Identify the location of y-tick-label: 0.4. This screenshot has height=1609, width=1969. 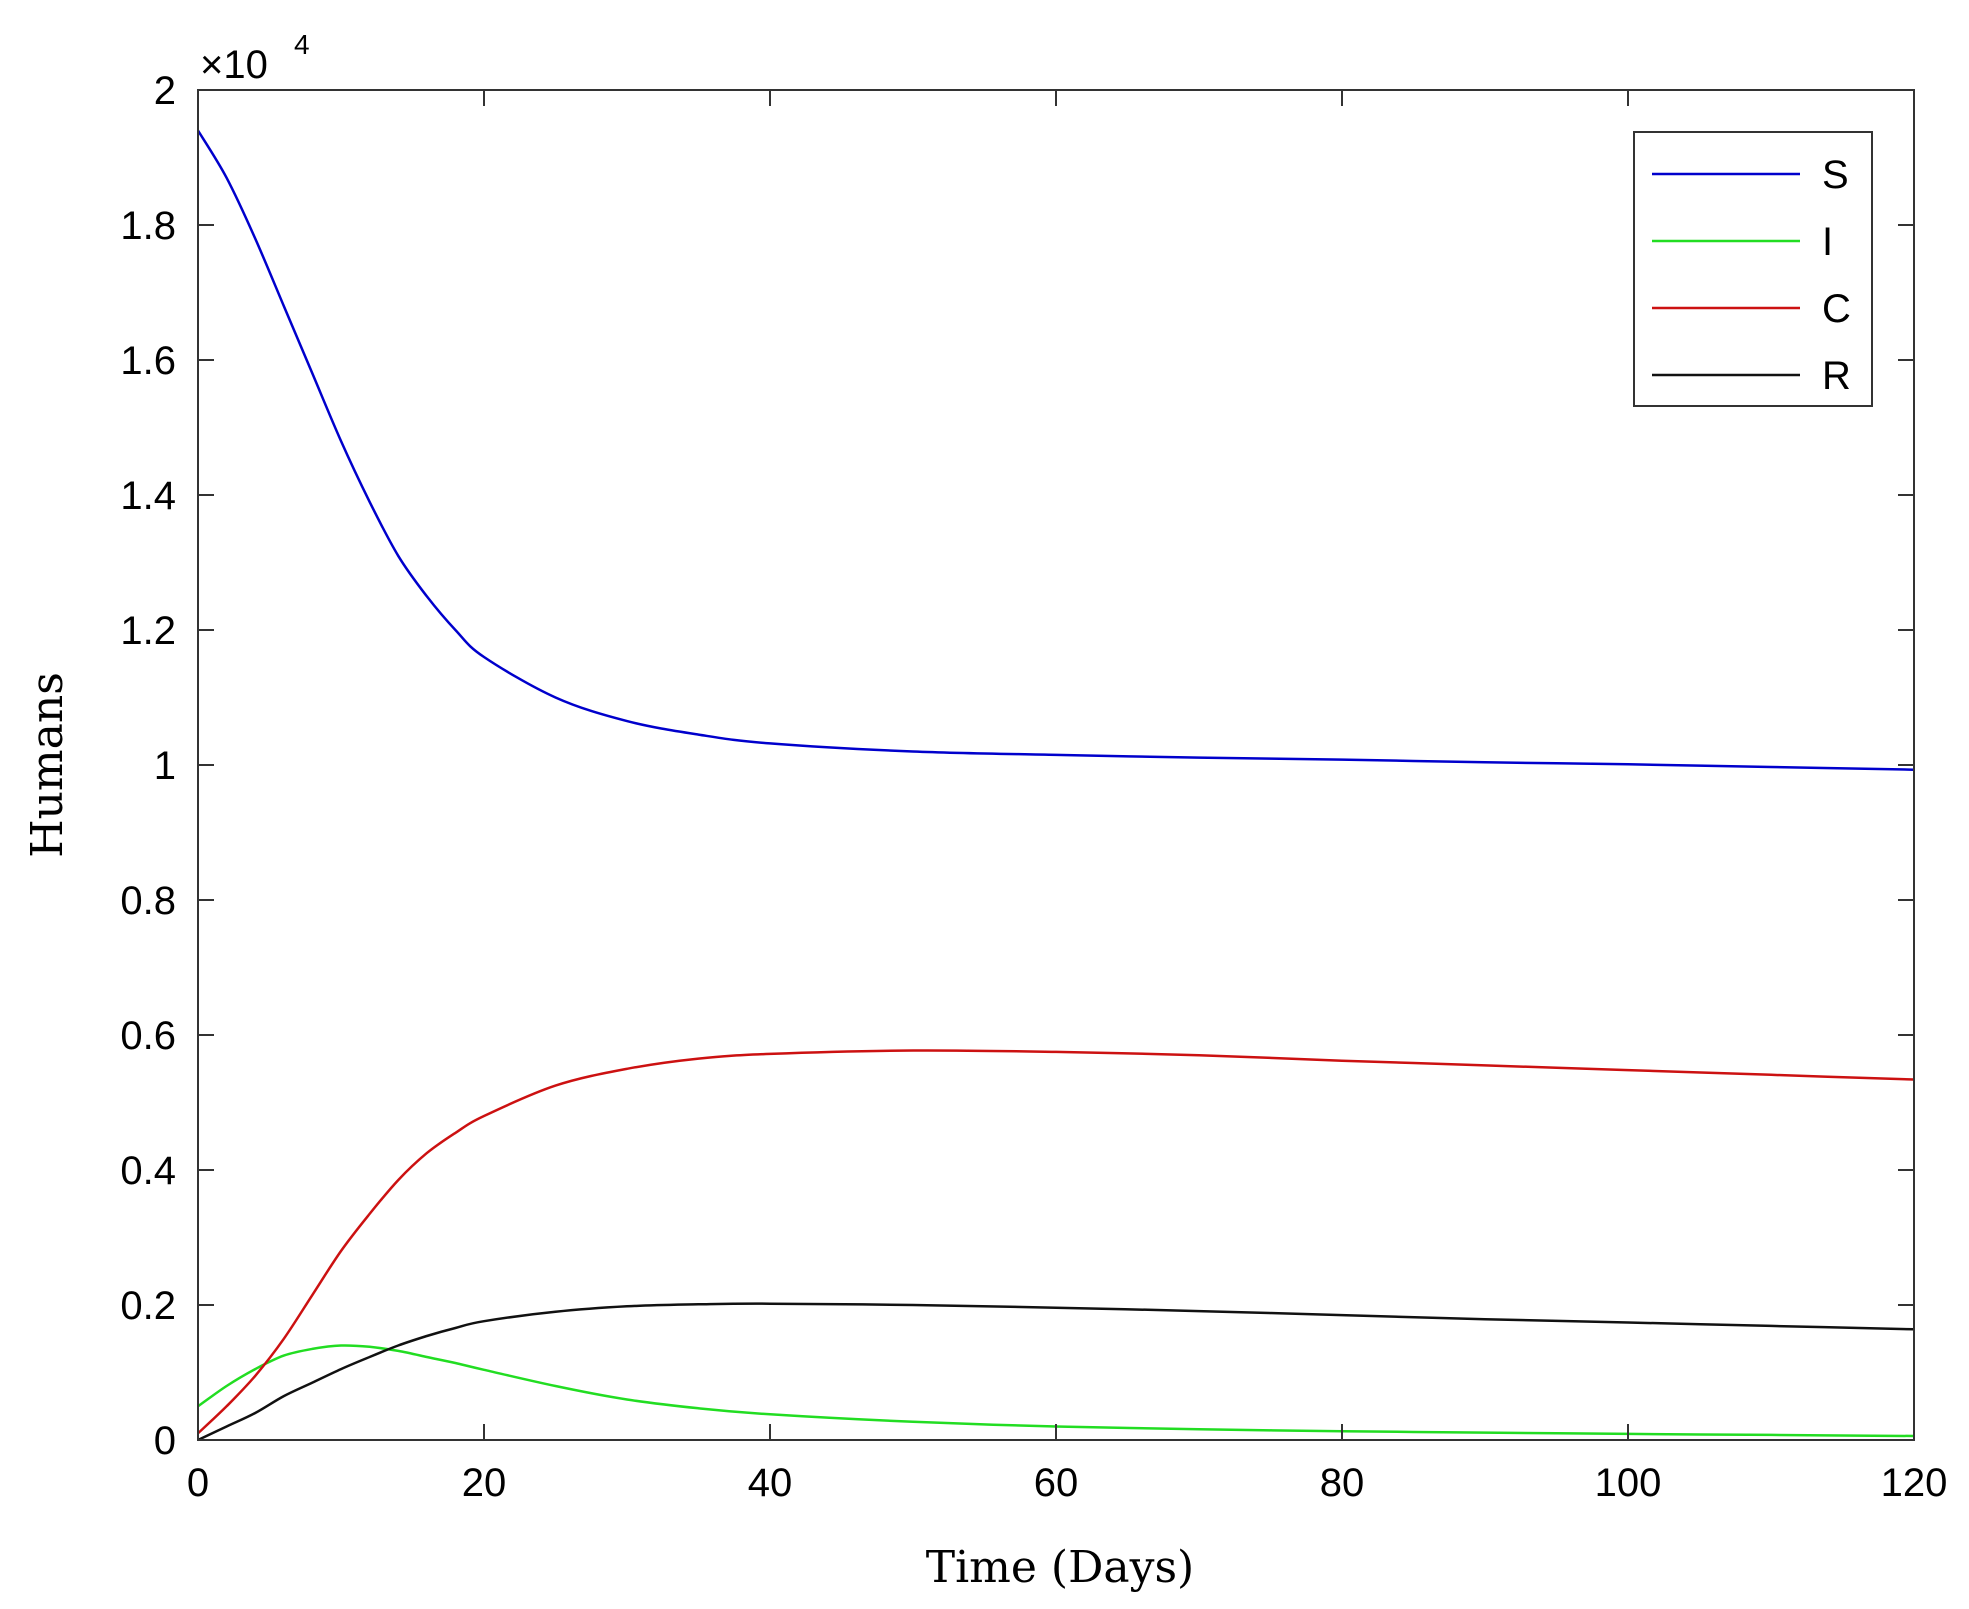
(148, 1171).